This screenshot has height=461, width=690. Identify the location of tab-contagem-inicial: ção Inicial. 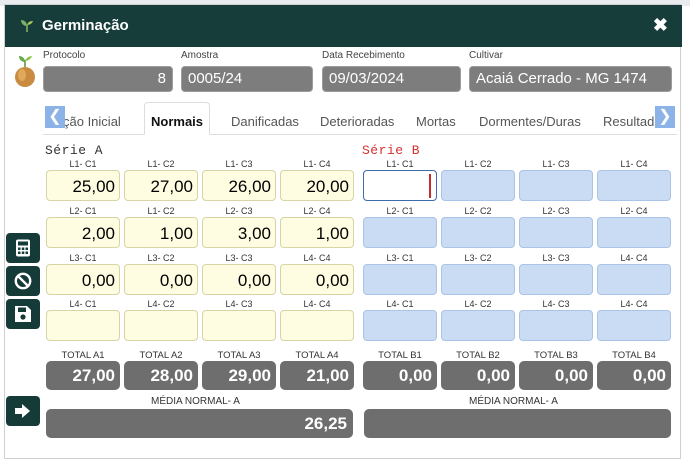
(92, 121).